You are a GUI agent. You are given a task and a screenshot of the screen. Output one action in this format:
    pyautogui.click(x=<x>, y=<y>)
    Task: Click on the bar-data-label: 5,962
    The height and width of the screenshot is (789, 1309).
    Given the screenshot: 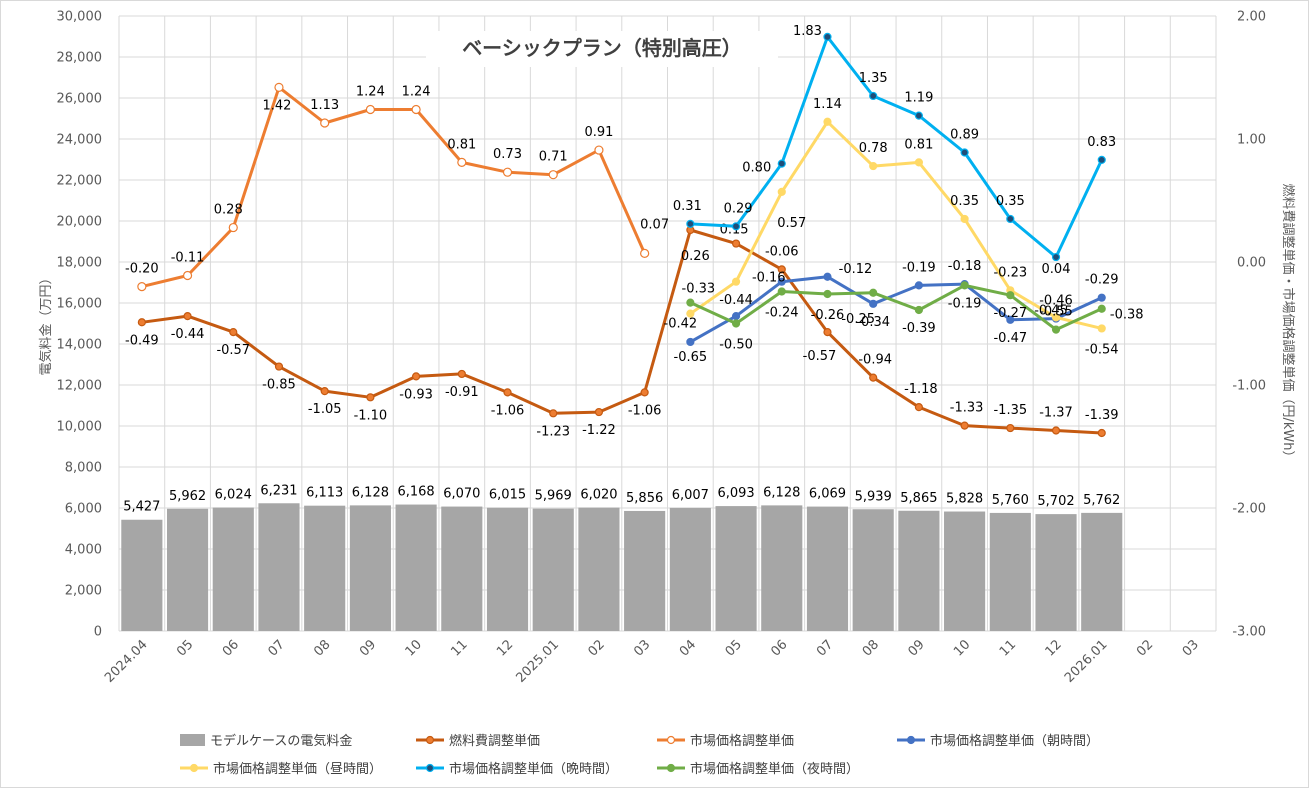 What is the action you would take?
    pyautogui.click(x=187, y=496)
    